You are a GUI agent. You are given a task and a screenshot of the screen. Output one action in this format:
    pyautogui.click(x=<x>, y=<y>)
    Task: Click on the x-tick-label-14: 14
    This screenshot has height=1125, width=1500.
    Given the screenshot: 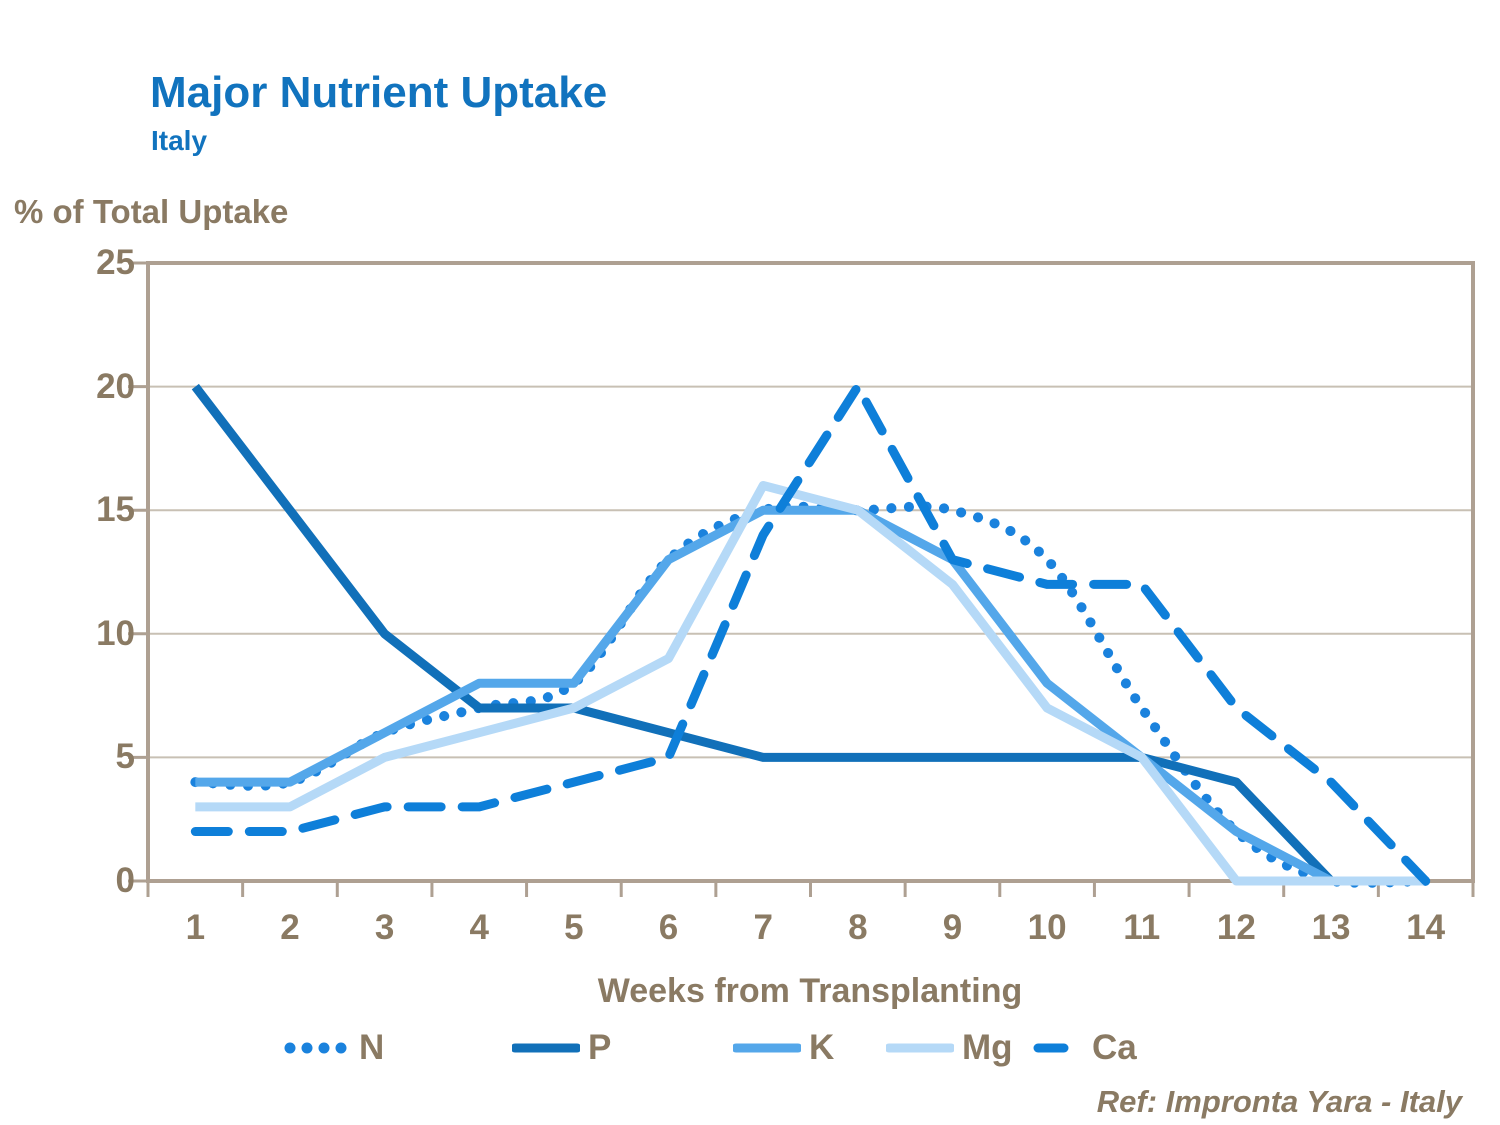 What is the action you would take?
    pyautogui.click(x=1426, y=927)
    